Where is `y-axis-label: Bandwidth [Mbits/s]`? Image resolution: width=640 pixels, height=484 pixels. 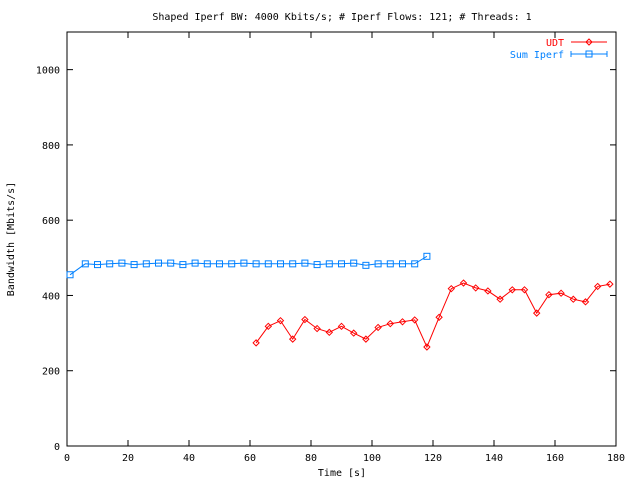 y-axis-label: Bandwidth [Mbits/s] is located at coordinates (11, 239).